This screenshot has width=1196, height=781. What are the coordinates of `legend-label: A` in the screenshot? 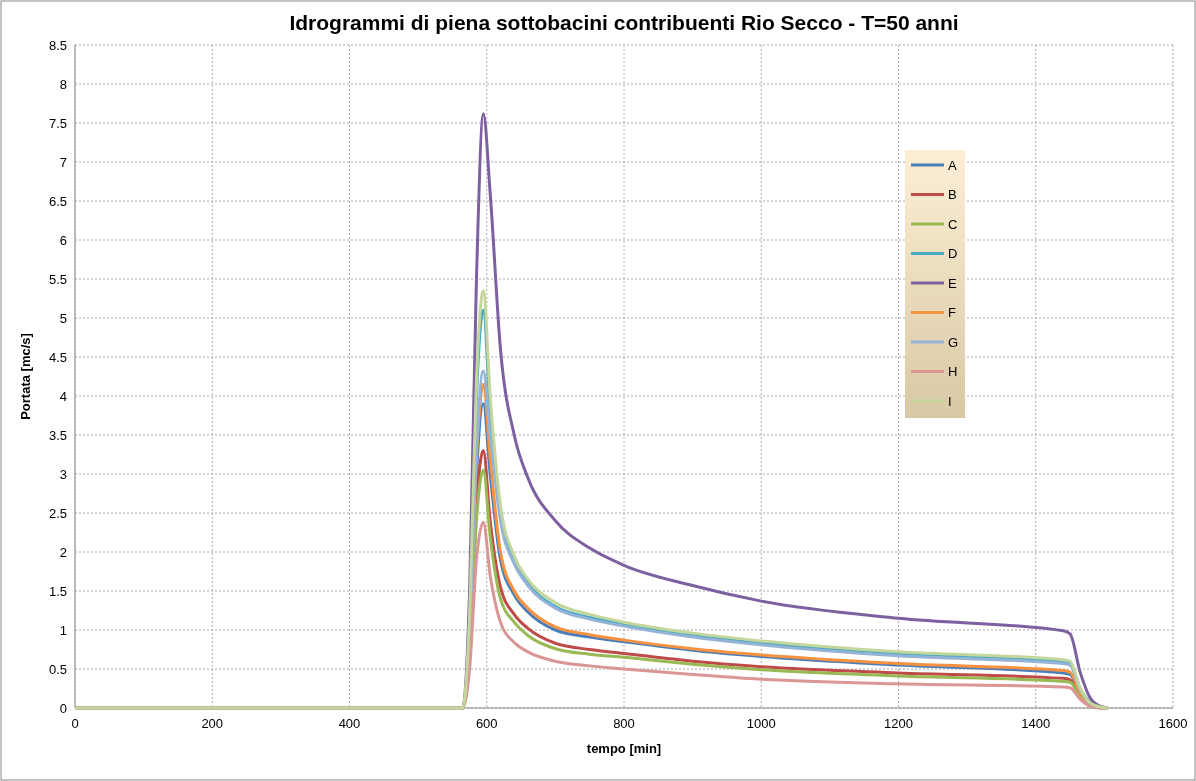 It's located at (952, 165).